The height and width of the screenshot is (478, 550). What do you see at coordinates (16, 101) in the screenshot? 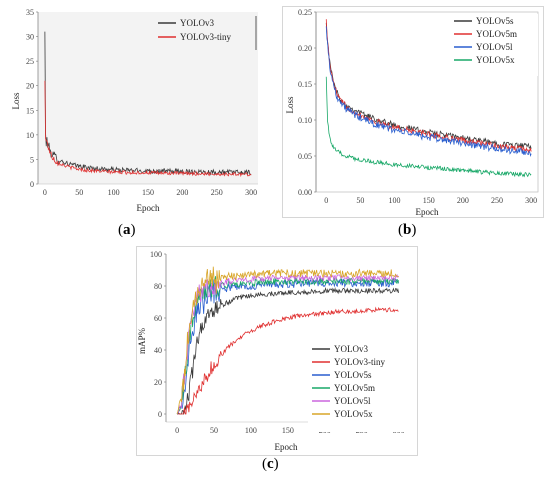
I see `ylabel-a: Loss` at bounding box center [16, 101].